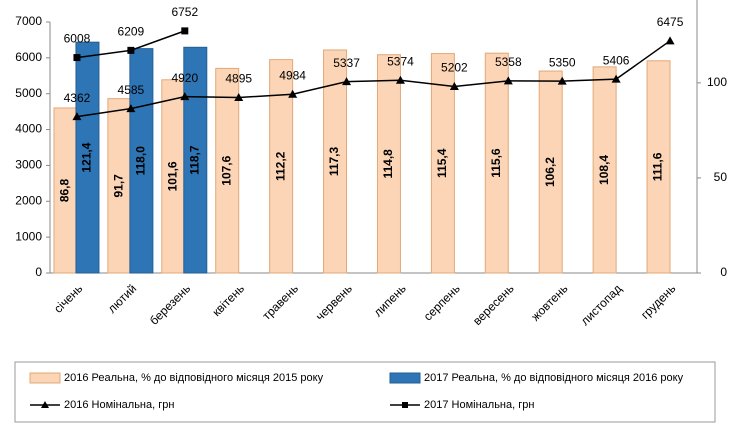 This screenshot has width=747, height=433. Describe the element at coordinates (28, 93) in the screenshot. I see `y-tick-label: 5000` at that location.